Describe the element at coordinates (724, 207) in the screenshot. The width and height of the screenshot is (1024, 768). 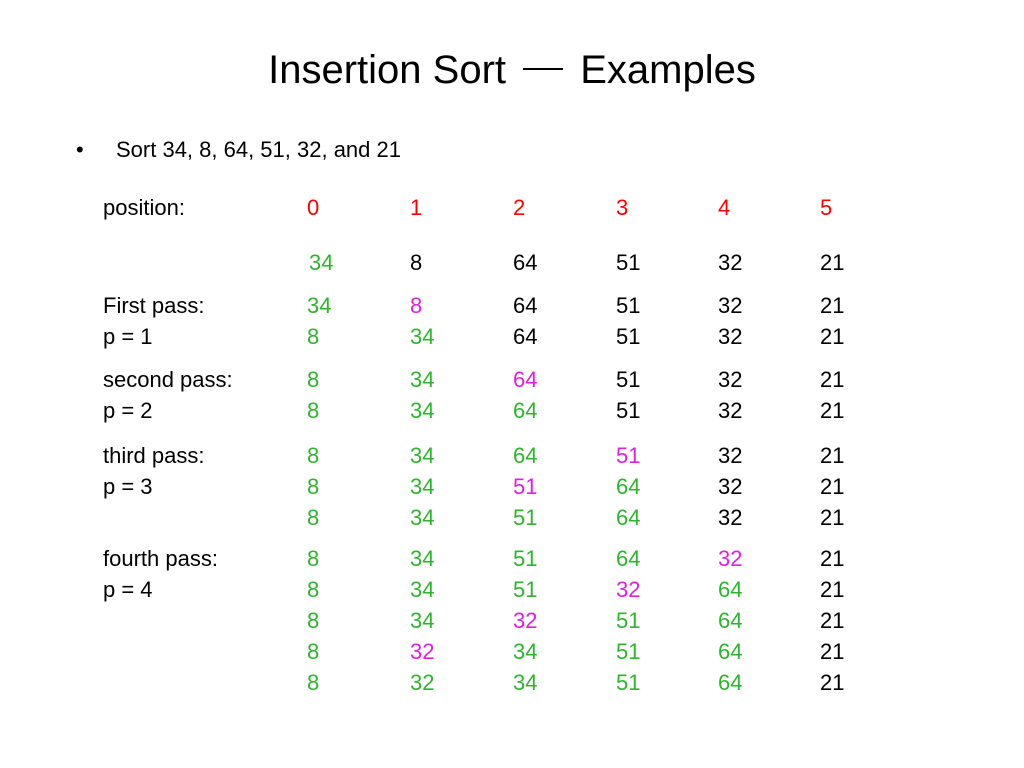
I see `position-index: 4` at that location.